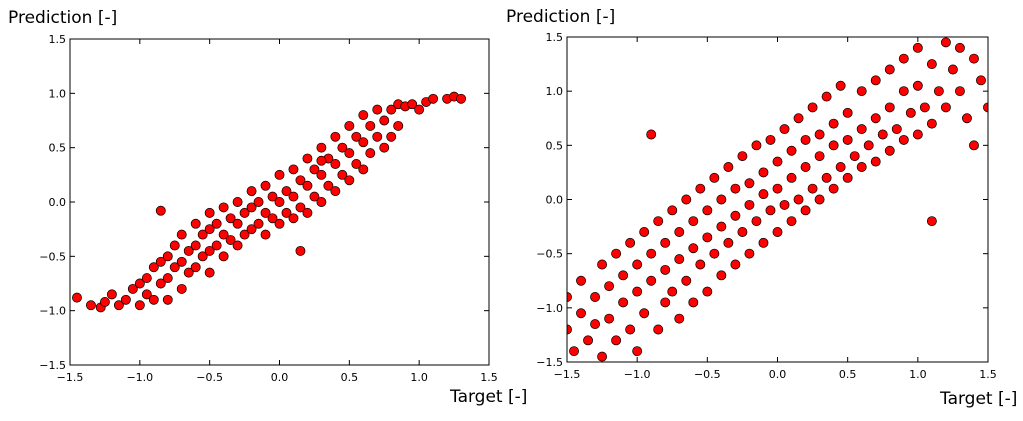 This screenshot has height=421, width=1023. Describe the element at coordinates (58, 39) in the screenshot. I see `y-tick-label: 1.5` at that location.